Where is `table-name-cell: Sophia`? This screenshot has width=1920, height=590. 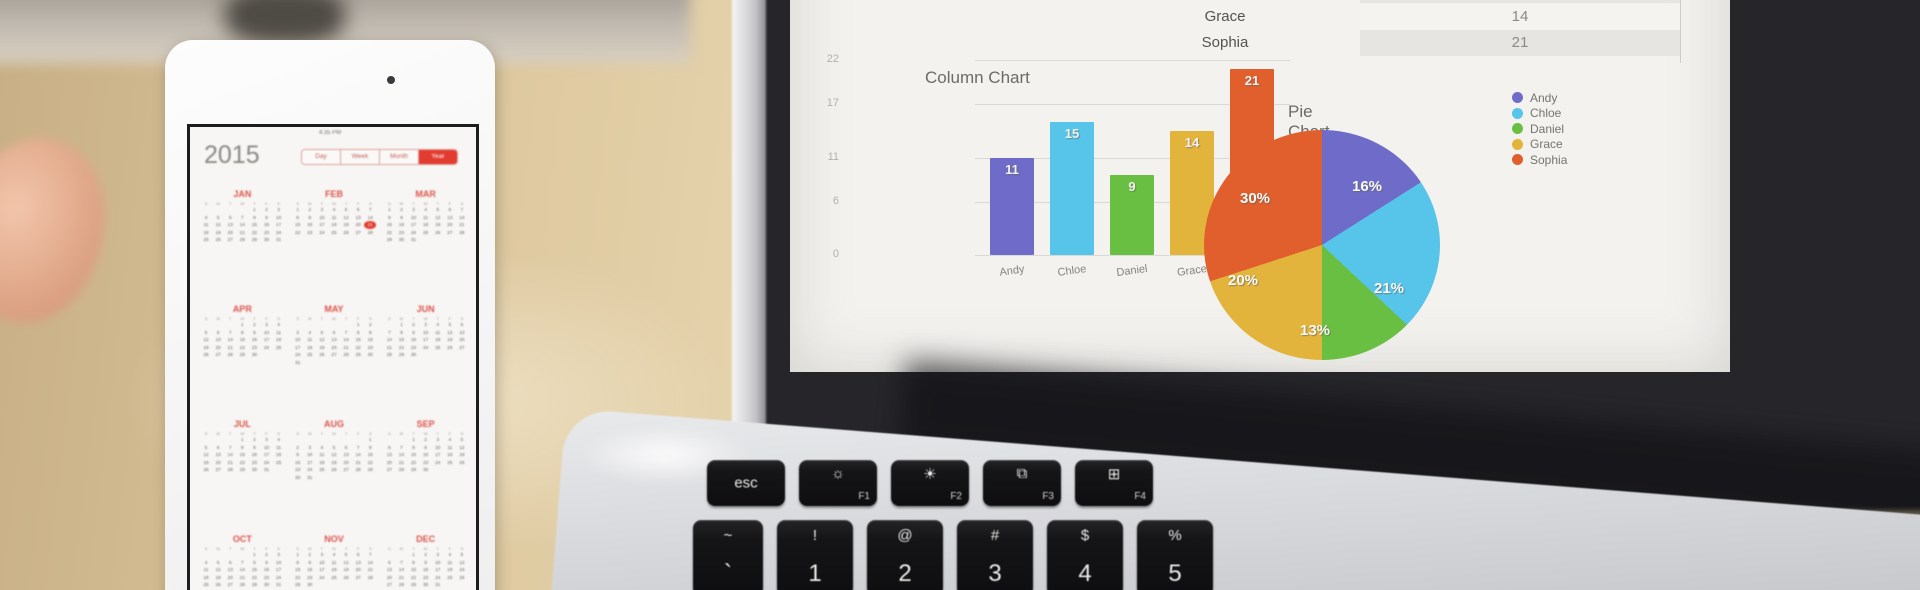
table-name-cell: Sophia is located at coordinates (1225, 42).